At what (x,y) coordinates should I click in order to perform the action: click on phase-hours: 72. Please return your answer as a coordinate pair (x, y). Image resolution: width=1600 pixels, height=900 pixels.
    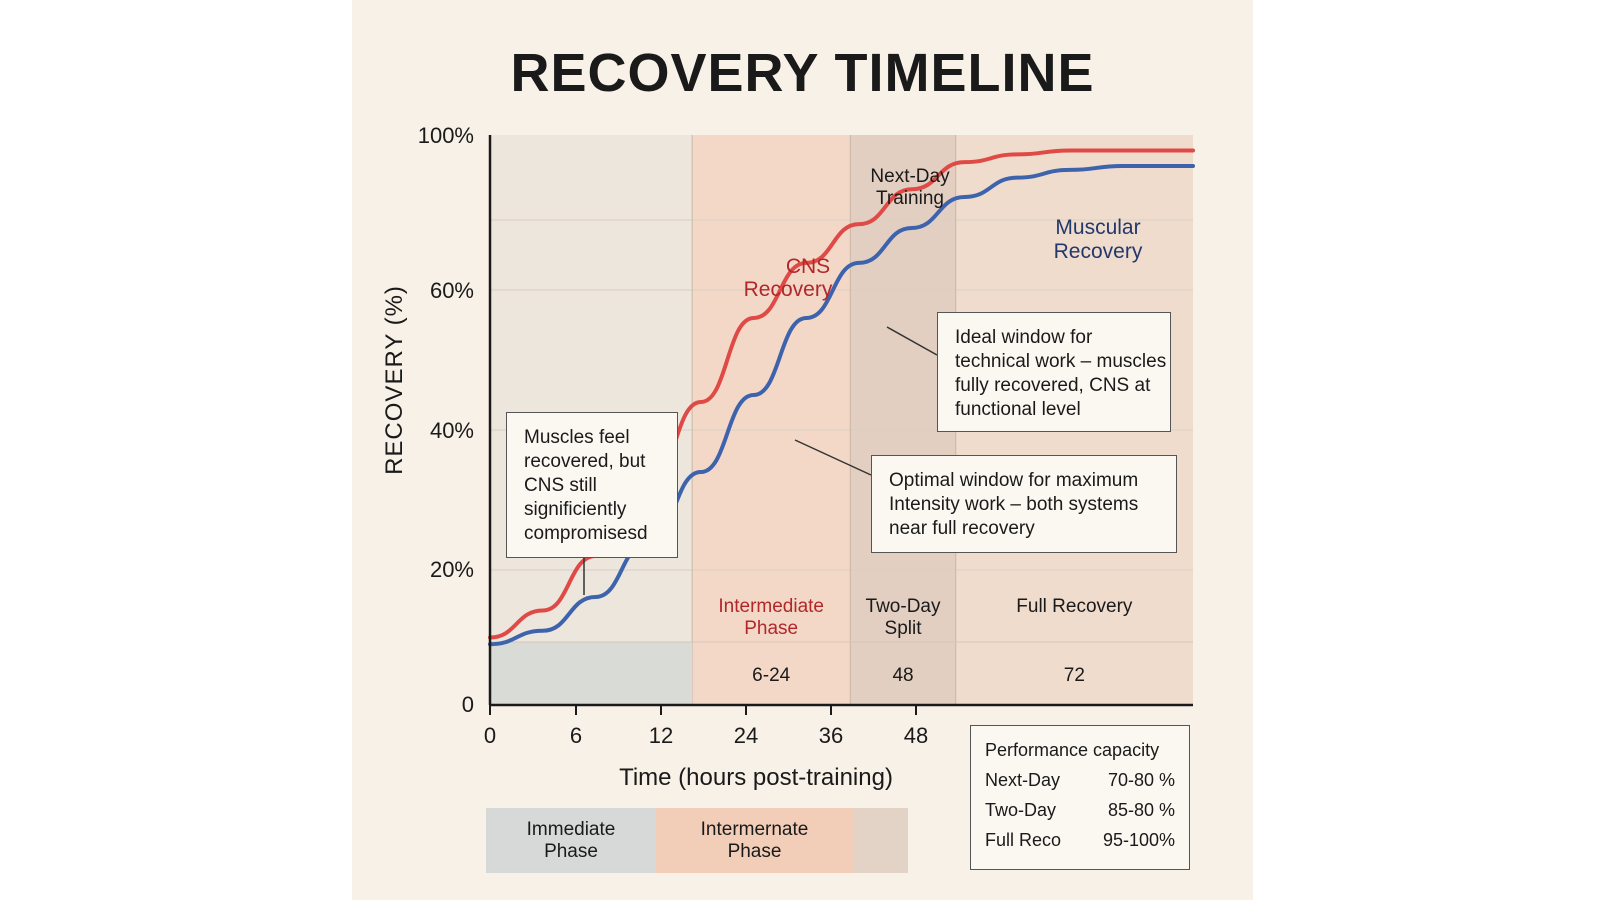
    Looking at the image, I should click on (1074, 675).